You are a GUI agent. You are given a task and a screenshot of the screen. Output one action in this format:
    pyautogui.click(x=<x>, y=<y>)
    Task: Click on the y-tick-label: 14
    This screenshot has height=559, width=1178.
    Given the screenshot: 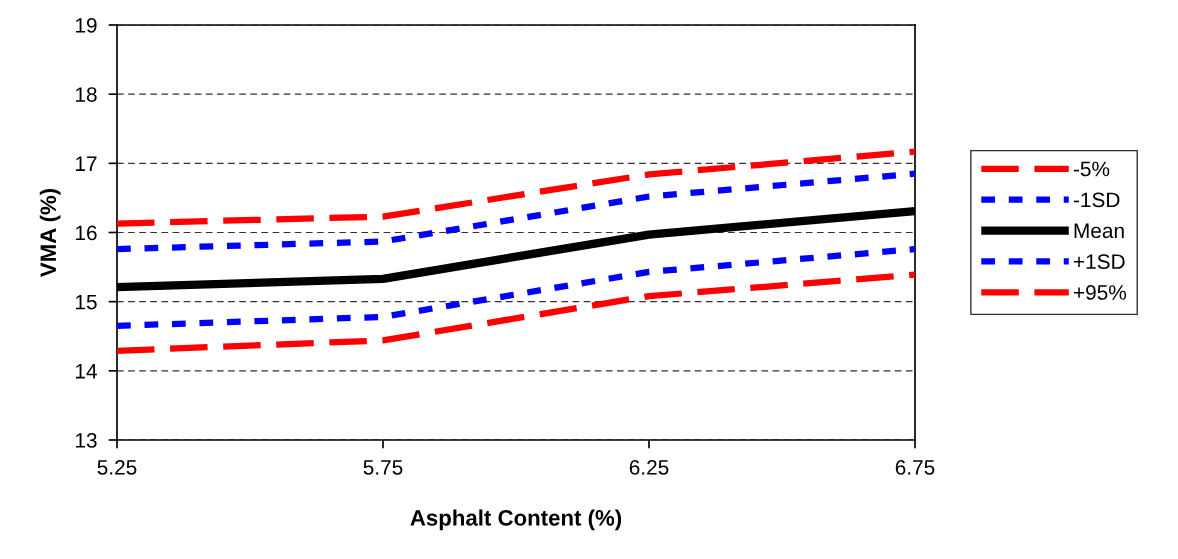 What is the action you would take?
    pyautogui.click(x=86, y=371)
    